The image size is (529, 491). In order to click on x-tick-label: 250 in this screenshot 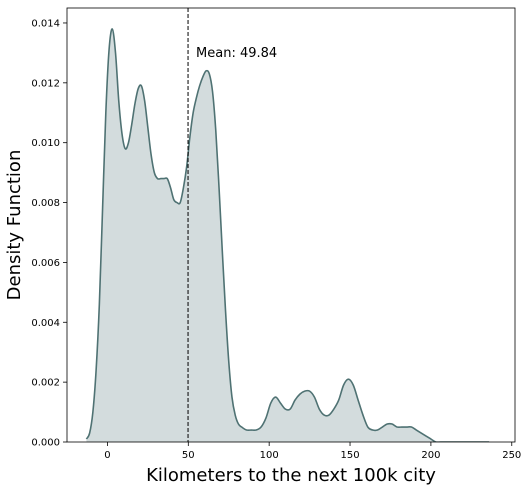, I will do `click(511, 455)`.